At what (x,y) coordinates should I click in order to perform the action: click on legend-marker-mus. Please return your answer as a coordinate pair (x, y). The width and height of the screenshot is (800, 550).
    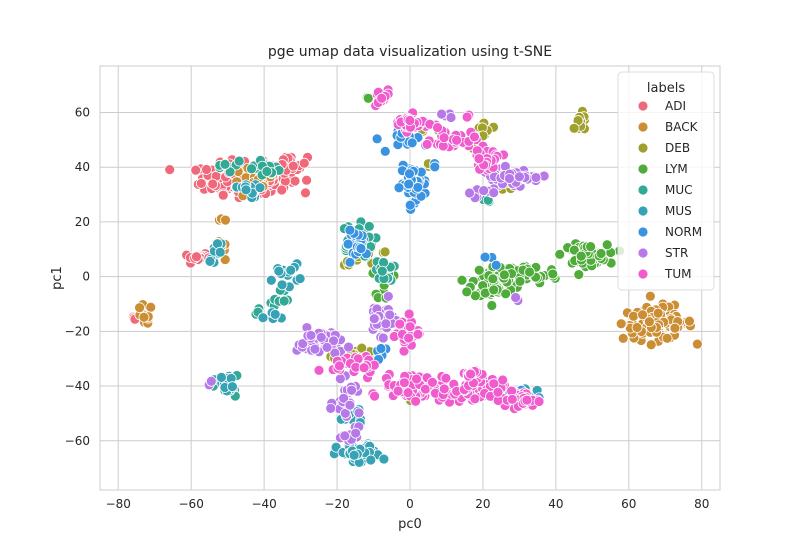
    Looking at the image, I should click on (643, 211).